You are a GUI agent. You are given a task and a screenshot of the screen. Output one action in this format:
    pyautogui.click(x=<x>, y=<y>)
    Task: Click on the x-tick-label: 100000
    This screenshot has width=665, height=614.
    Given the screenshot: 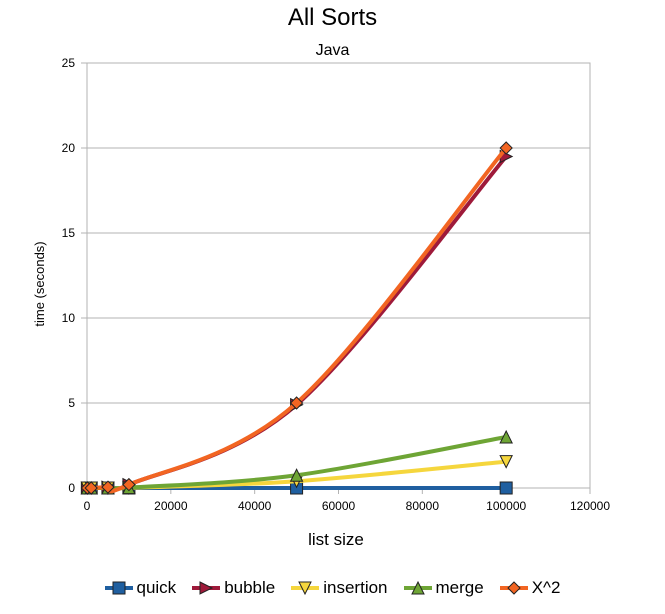 What is the action you would take?
    pyautogui.click(x=506, y=506)
    